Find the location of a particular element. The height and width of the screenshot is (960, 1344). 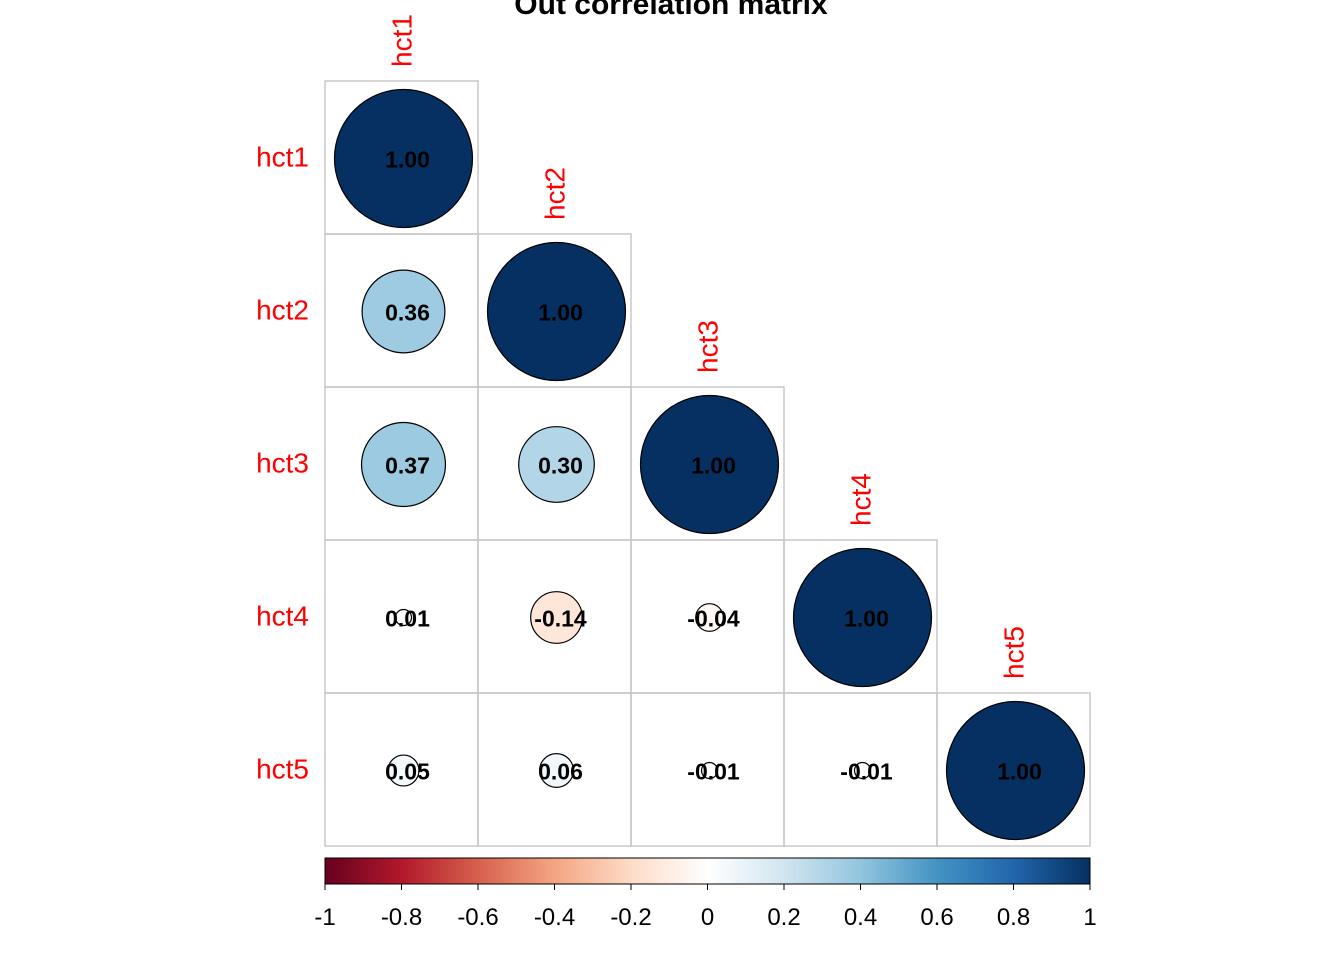

correlation-value-label: 0.30 is located at coordinates (560, 466).